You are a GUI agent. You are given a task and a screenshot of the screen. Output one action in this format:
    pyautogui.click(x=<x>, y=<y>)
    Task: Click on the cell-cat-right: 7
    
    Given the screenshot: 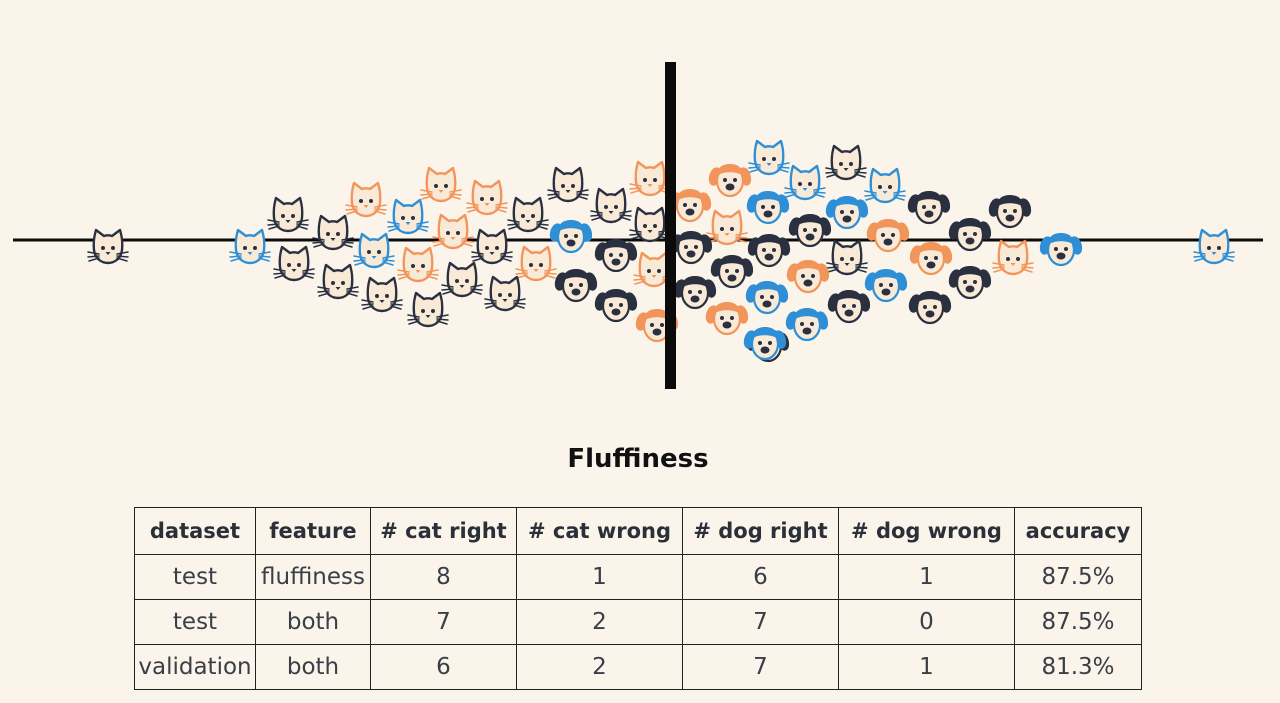 What is the action you would take?
    pyautogui.click(x=443, y=622)
    